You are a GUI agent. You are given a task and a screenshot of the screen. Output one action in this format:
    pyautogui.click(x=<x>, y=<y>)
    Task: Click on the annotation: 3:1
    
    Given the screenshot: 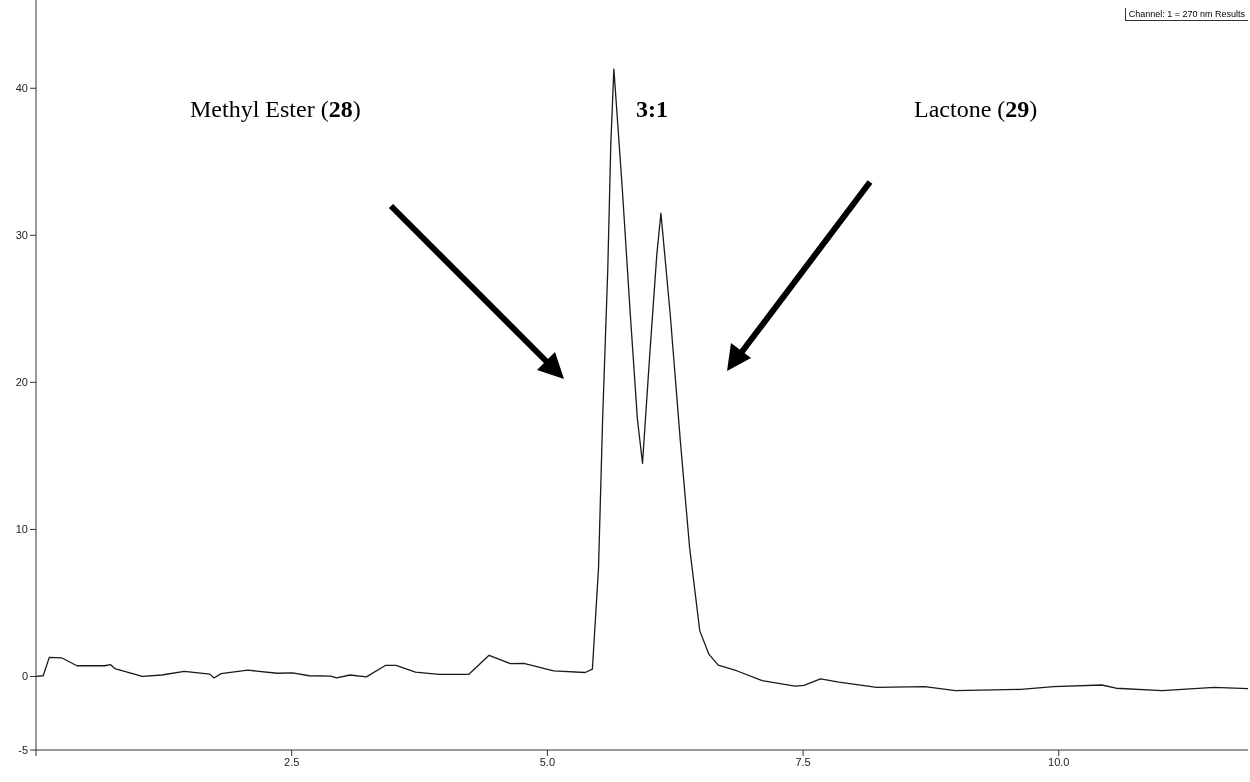 What is the action you would take?
    pyautogui.click(x=652, y=109)
    